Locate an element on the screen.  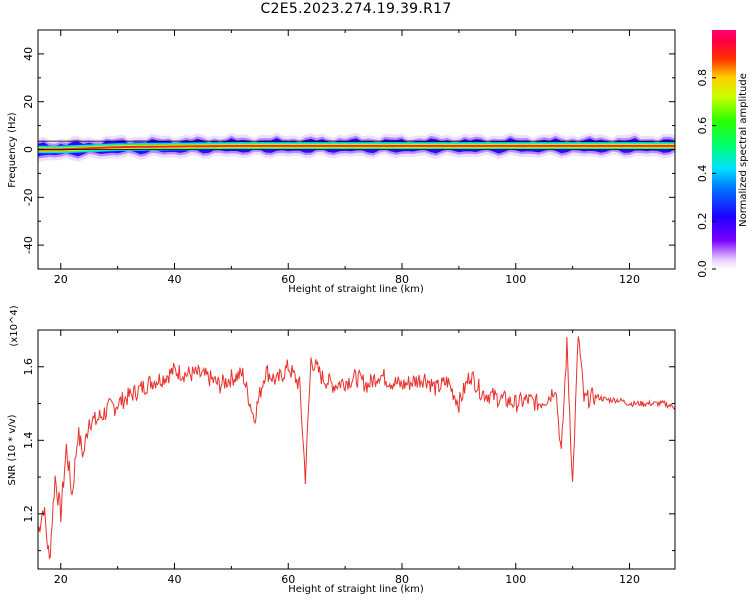
y-tick-label: 1.4 is located at coordinates (28, 441).